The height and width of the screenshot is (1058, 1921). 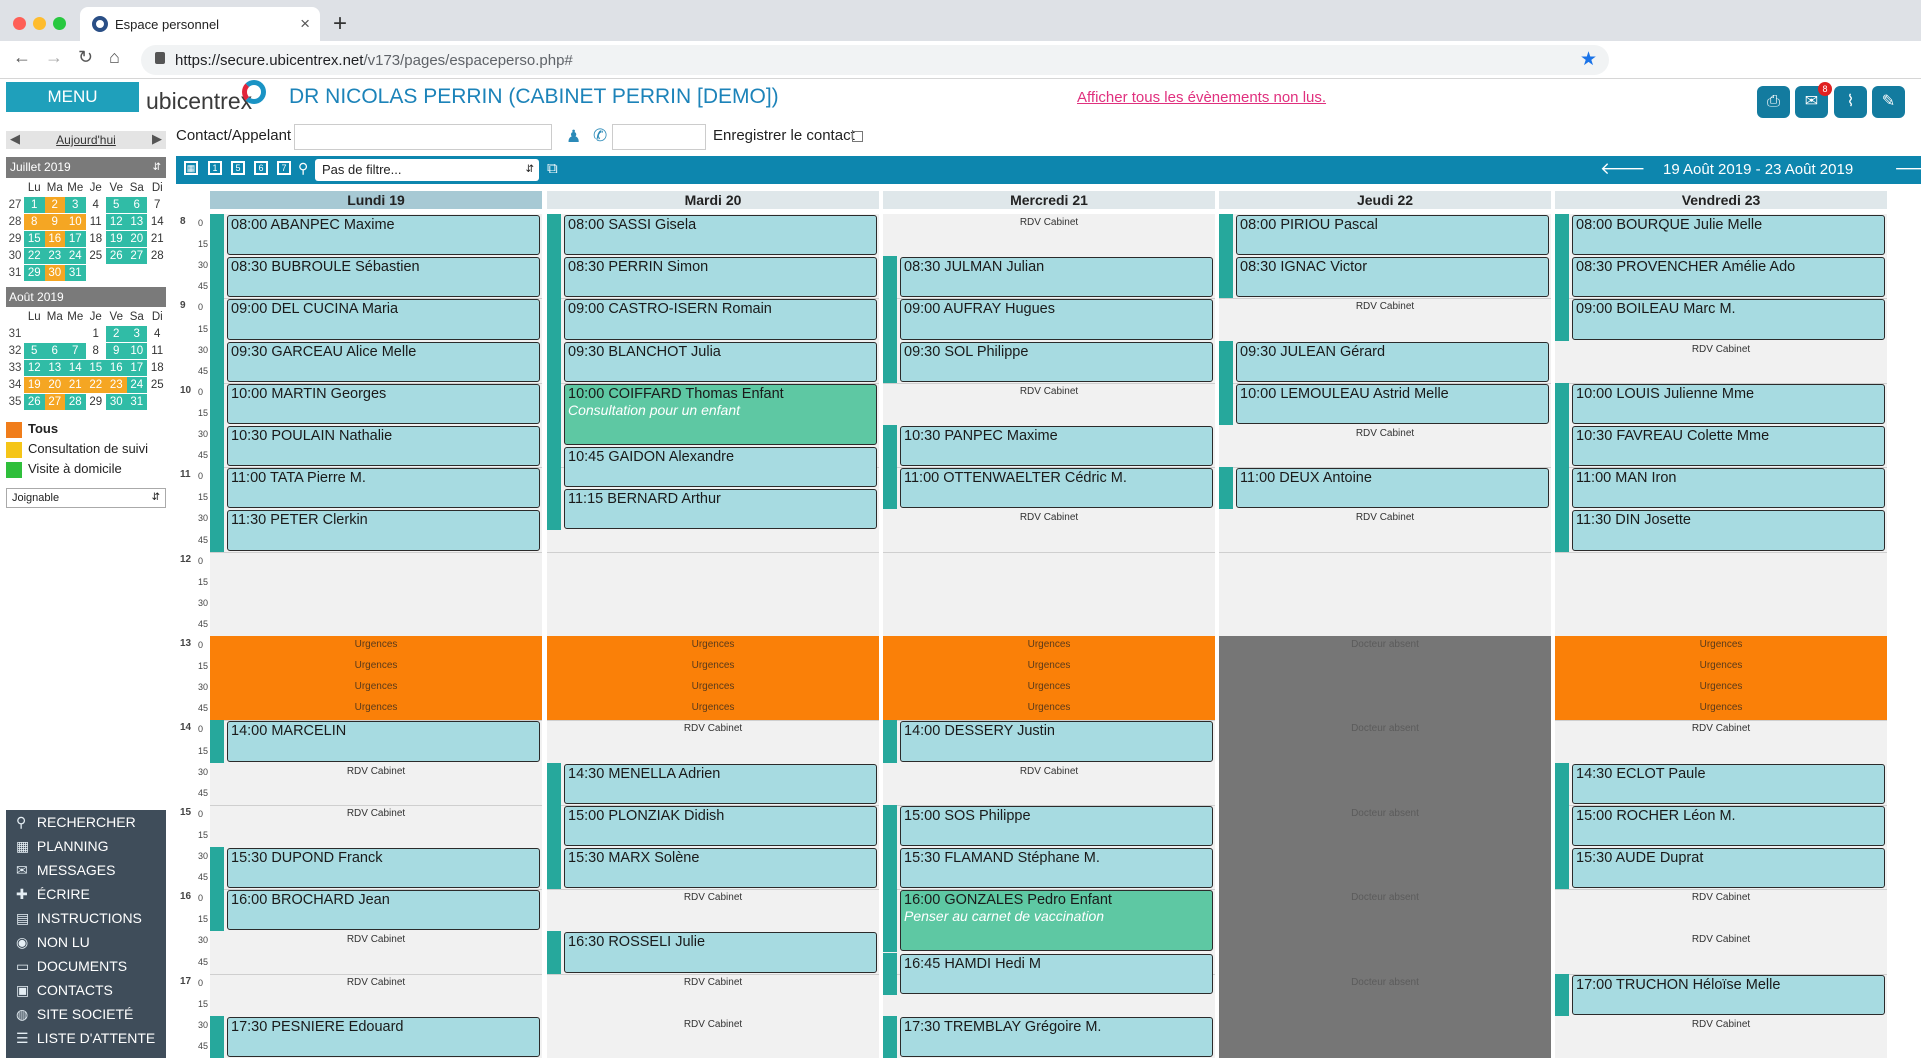 What do you see at coordinates (86, 822) in the screenshot?
I see `nav-item-rechercher: ⚲ RECHERCHER` at bounding box center [86, 822].